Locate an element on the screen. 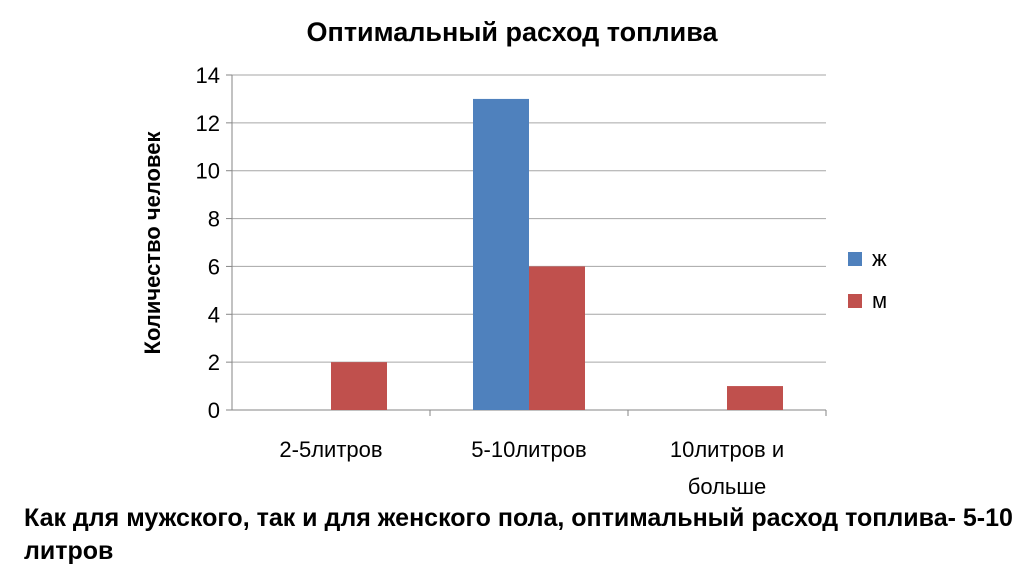 Image resolution: width=1024 pixels, height=574 pixels. legend: жм is located at coordinates (867, 279).